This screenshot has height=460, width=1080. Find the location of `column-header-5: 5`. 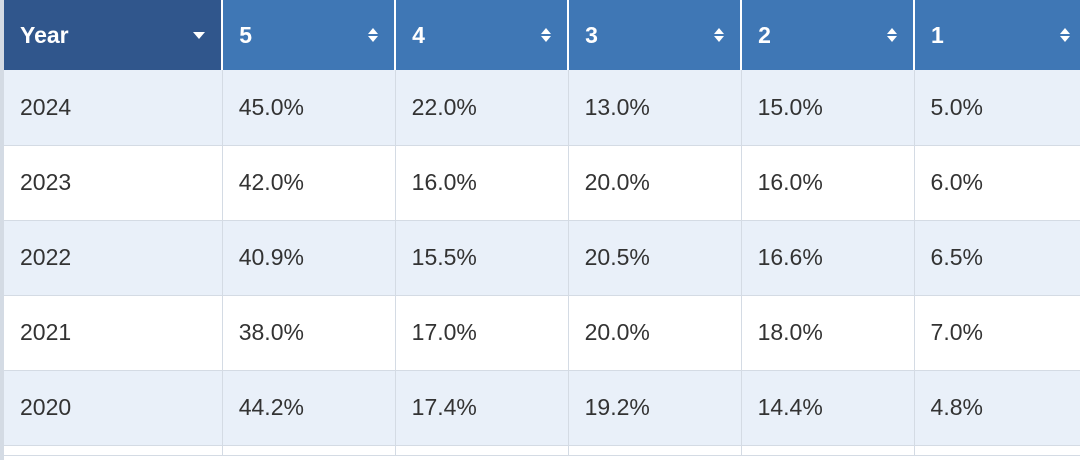

column-header-5: 5 is located at coordinates (309, 35).